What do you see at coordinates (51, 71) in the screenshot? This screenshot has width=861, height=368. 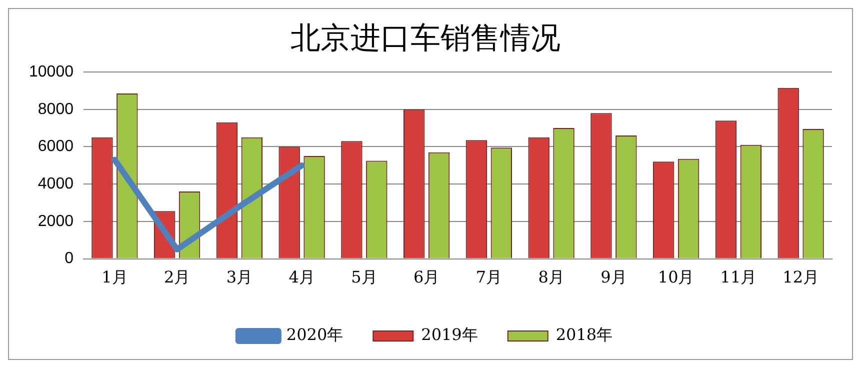 I see `y-tick-label: 10000` at bounding box center [51, 71].